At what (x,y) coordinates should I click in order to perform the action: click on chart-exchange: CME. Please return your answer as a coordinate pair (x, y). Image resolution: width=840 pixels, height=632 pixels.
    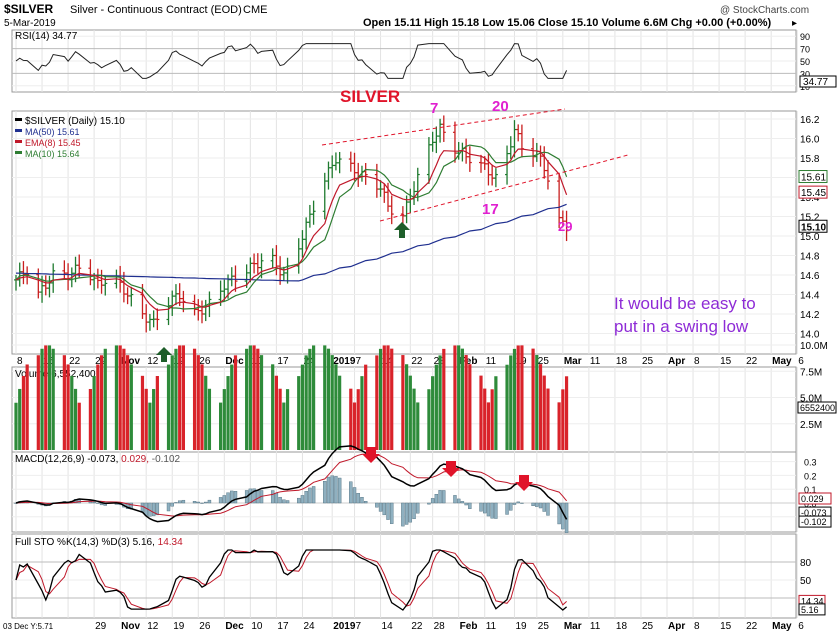
    Looking at the image, I should click on (255, 10).